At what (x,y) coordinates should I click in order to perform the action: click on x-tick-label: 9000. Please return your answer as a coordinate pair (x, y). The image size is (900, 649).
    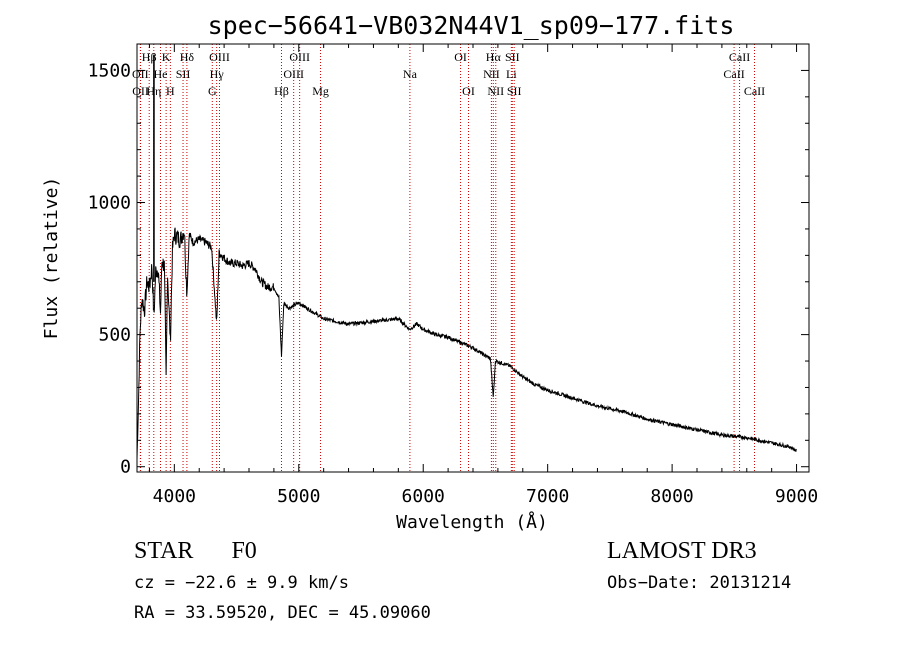
    Looking at the image, I should click on (796, 496).